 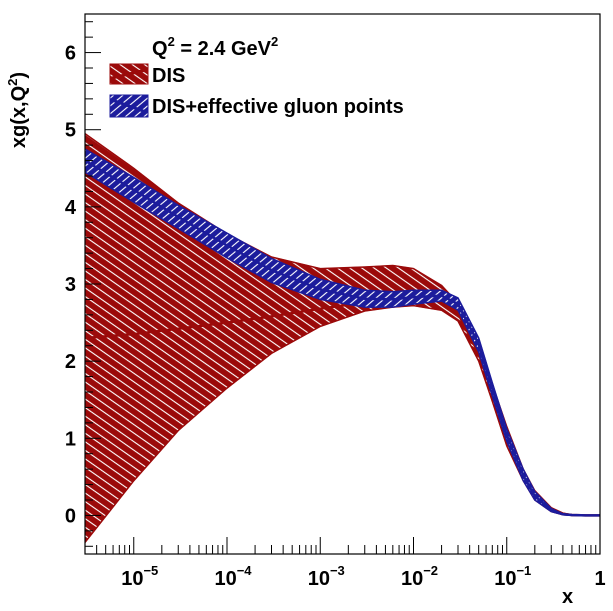 I want to click on x-tick-label: 10⁻¹, so click(x=512, y=576).